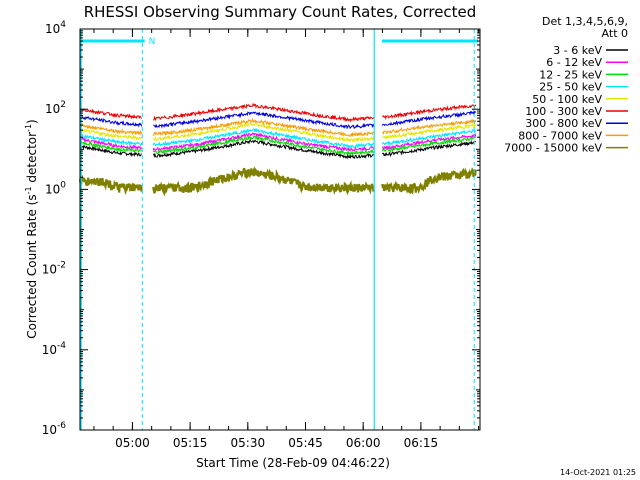 The image size is (640, 480). Describe the element at coordinates (55, 28) in the screenshot. I see `y-tick-label: 10⁴` at that location.